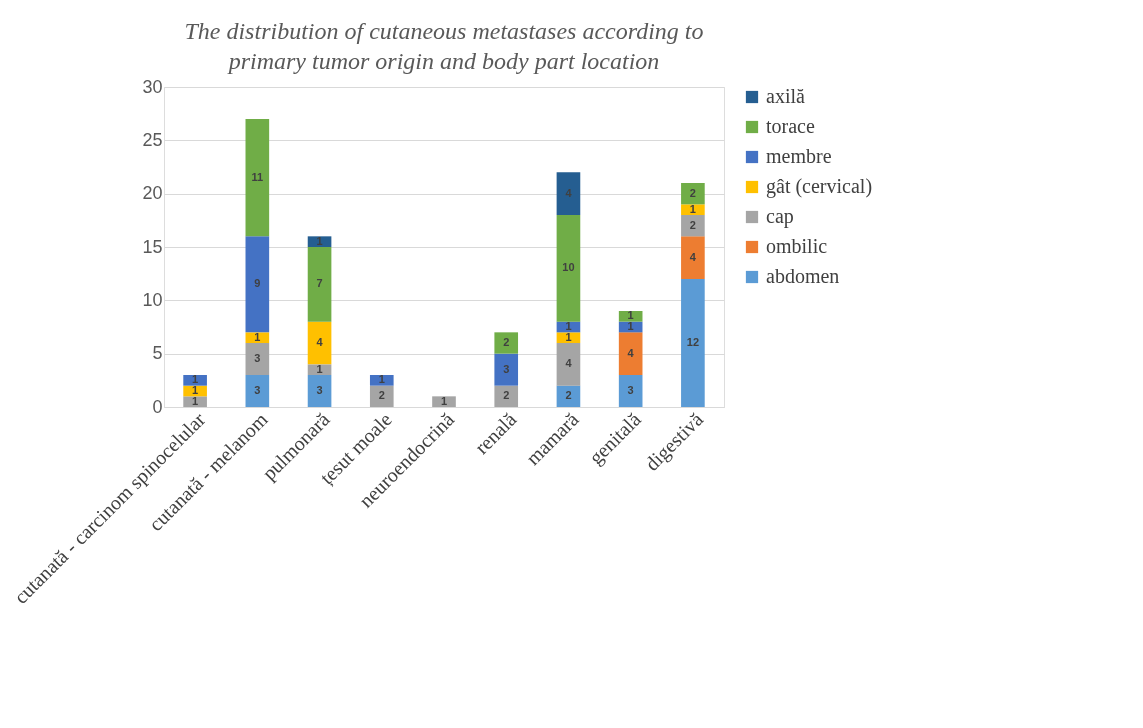  I want to click on y-tick-label: 25, so click(152, 139).